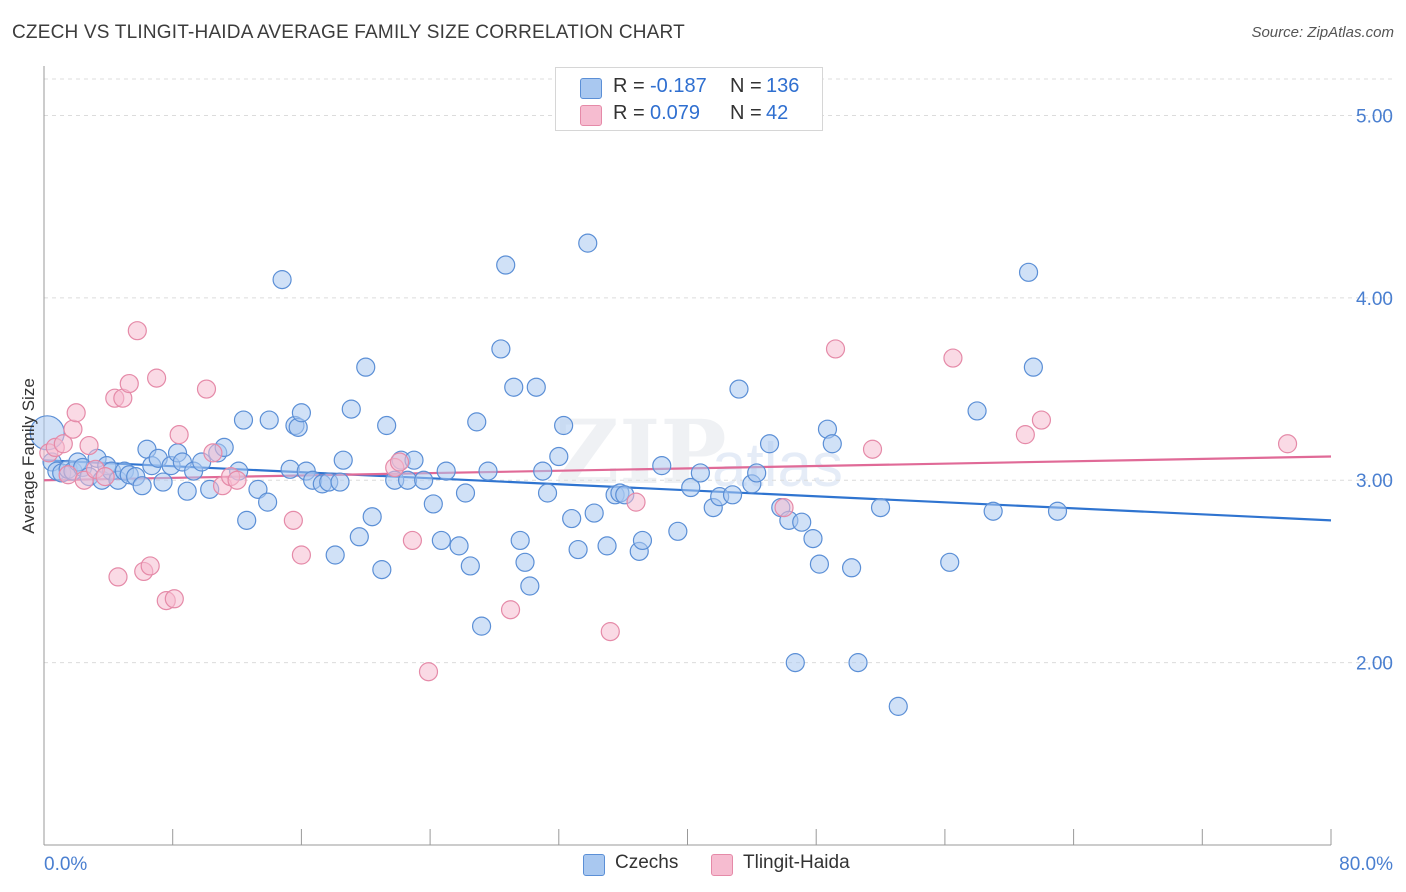 The image size is (1406, 892). What do you see at coordinates (675, 113) in the screenshot?
I see `r-value: 0.079` at bounding box center [675, 113].